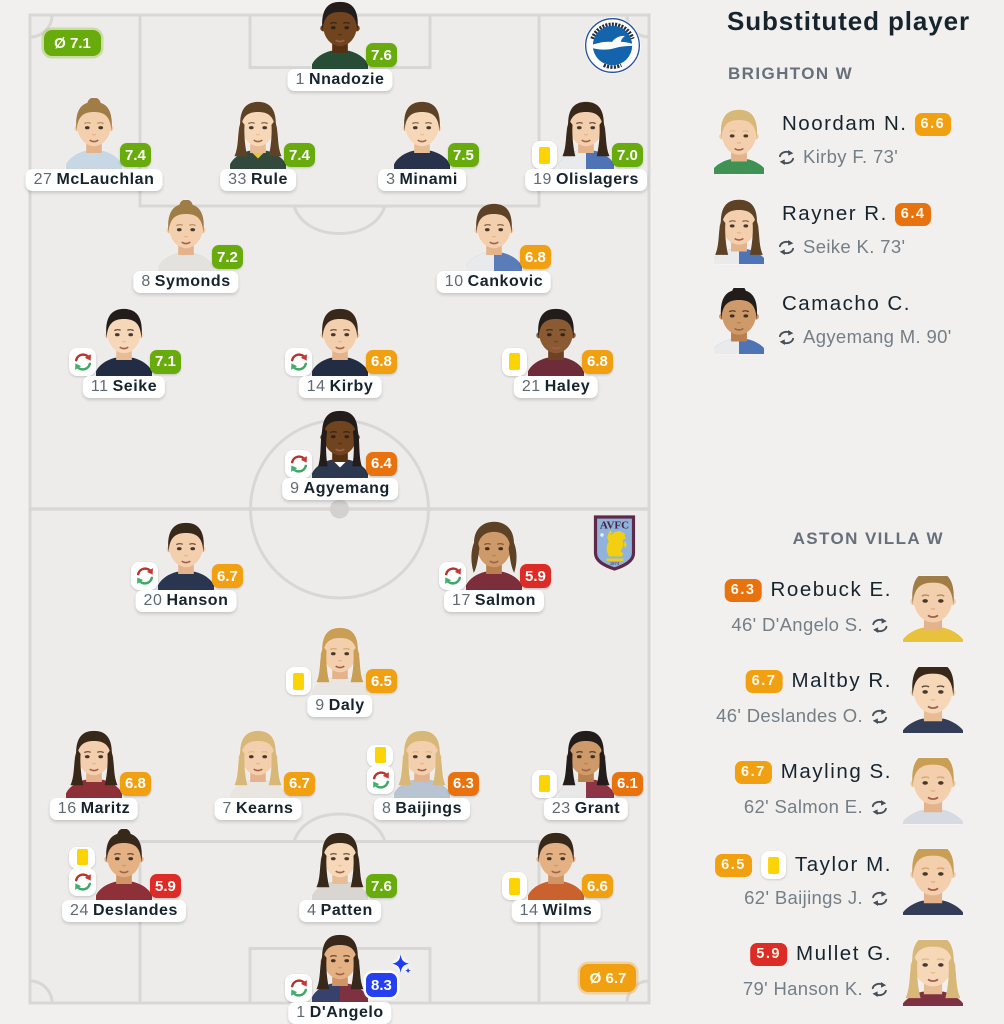 The width and height of the screenshot is (1004, 1024). Describe the element at coordinates (615, 563) in the screenshot. I see `svg-text: 1874` at that location.